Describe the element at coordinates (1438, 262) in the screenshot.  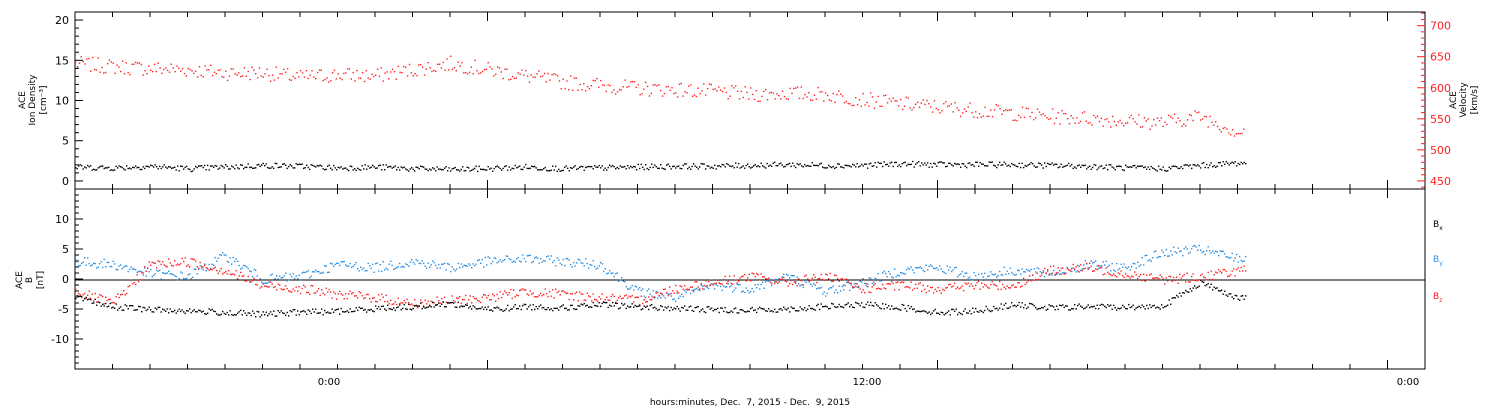
I see `field-legend: Bx By Bz` at that location.